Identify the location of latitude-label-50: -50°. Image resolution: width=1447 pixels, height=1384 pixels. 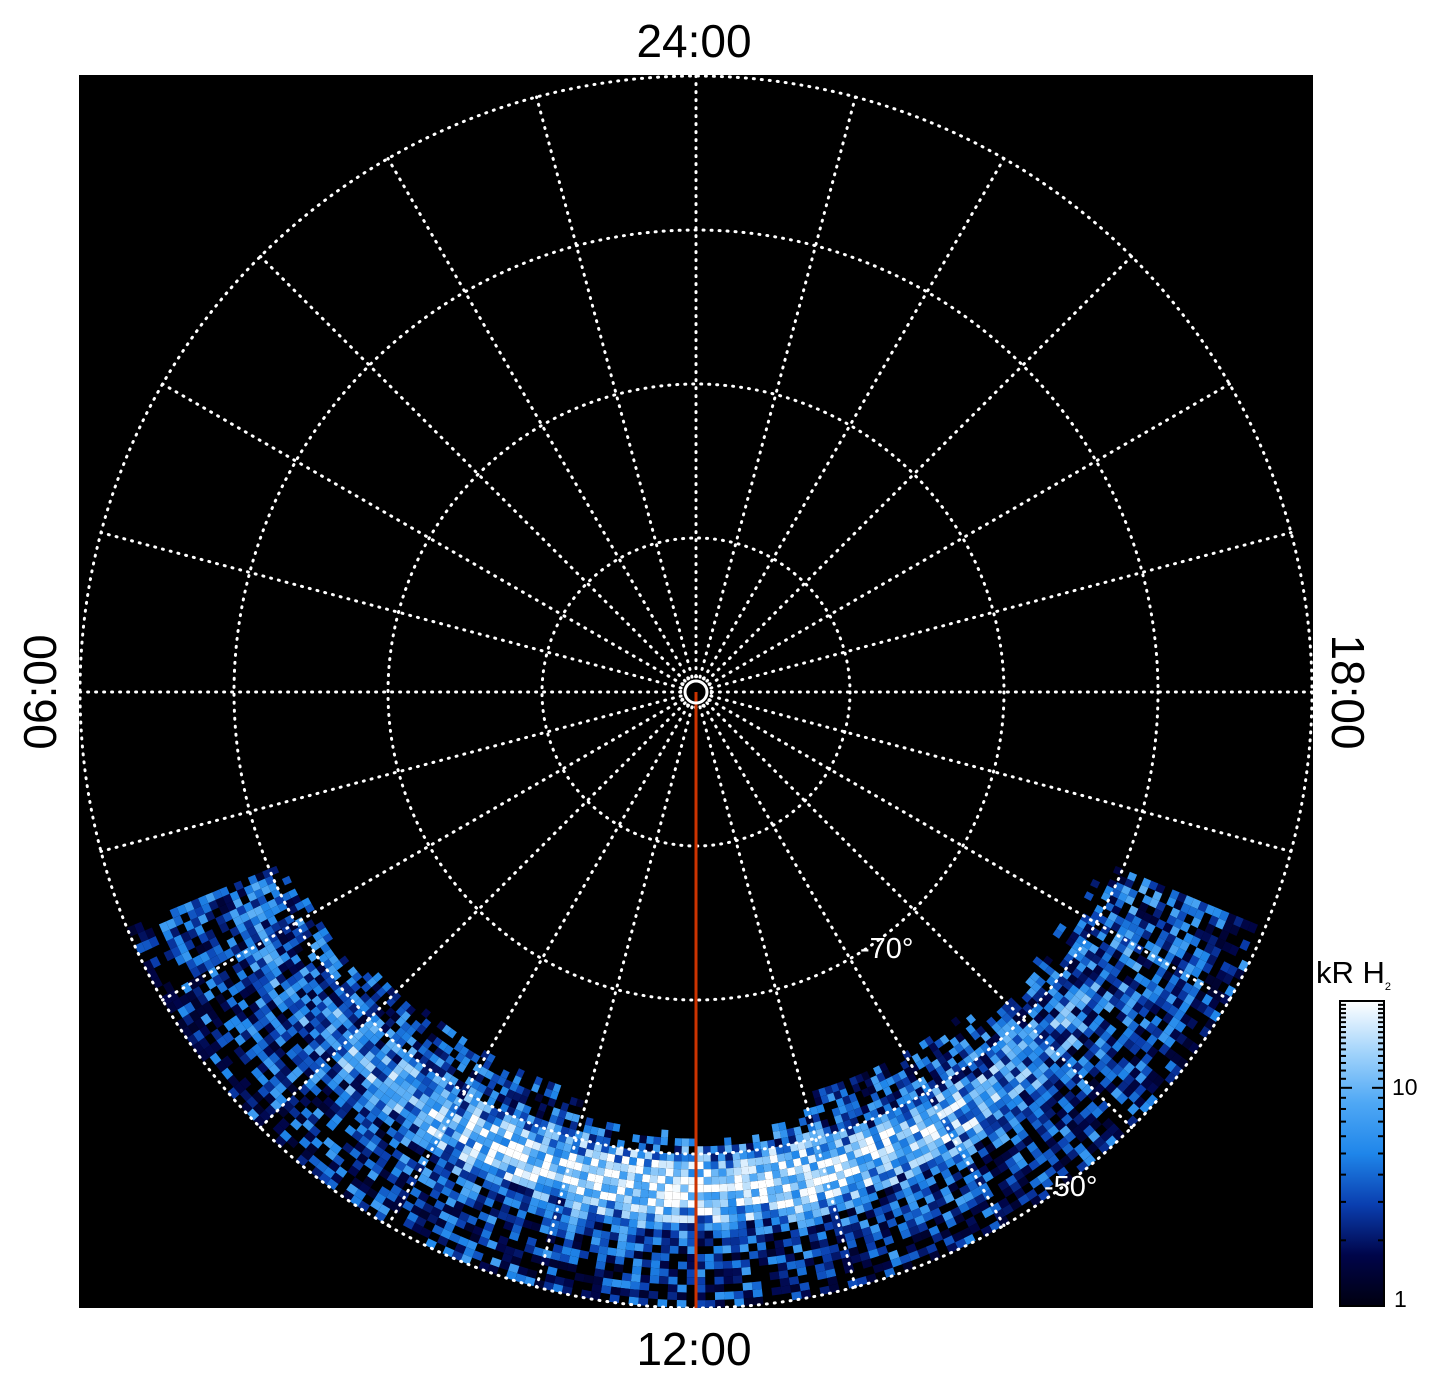
(1071, 1187).